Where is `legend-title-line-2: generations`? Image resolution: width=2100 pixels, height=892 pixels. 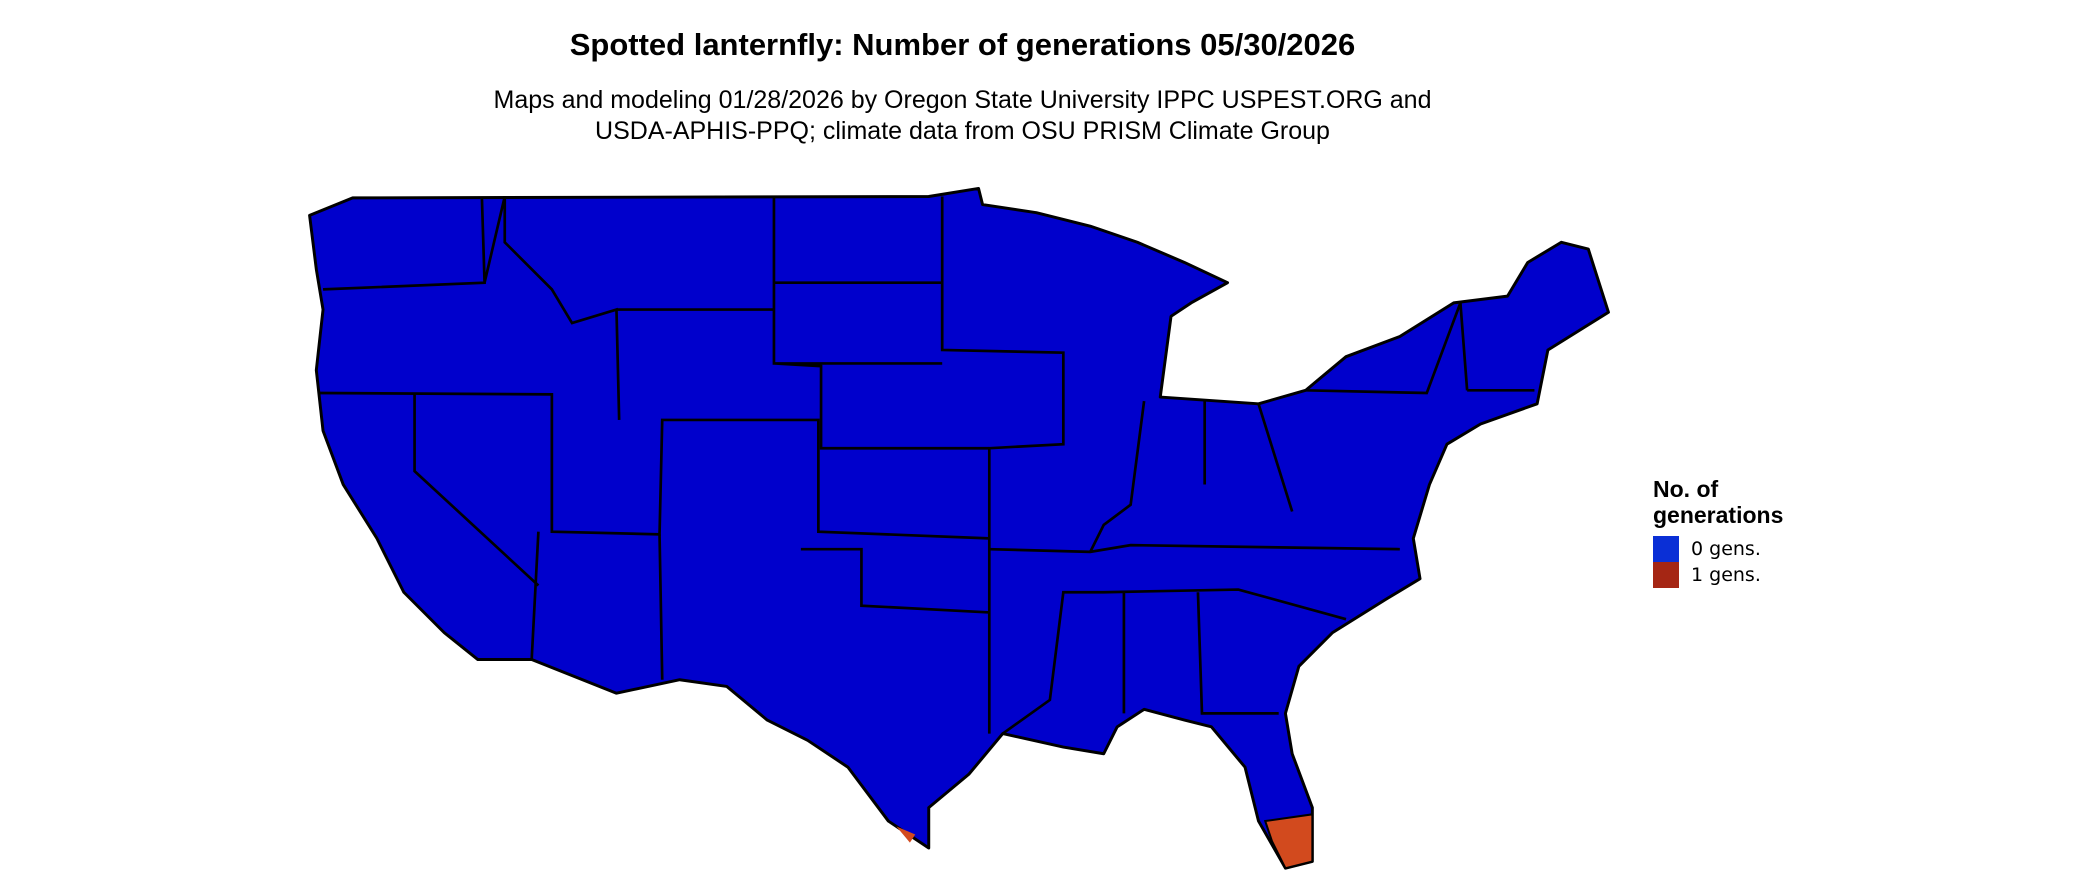
legend-title-line-2: generations is located at coordinates (1718, 515).